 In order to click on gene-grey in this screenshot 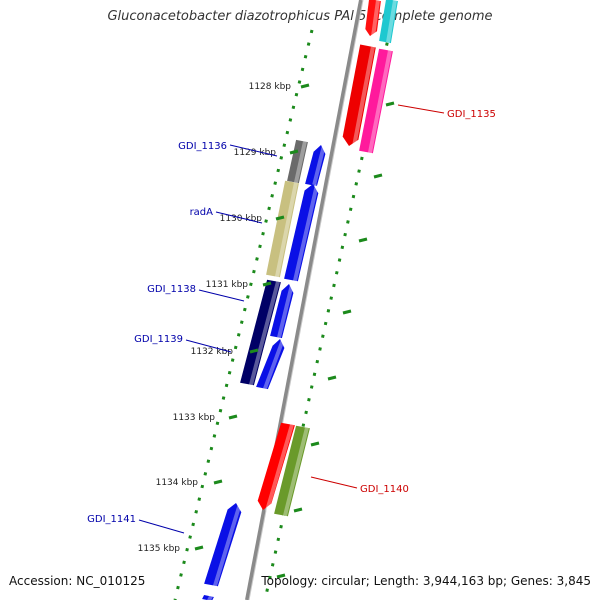, I will do `click(297, 161)`.